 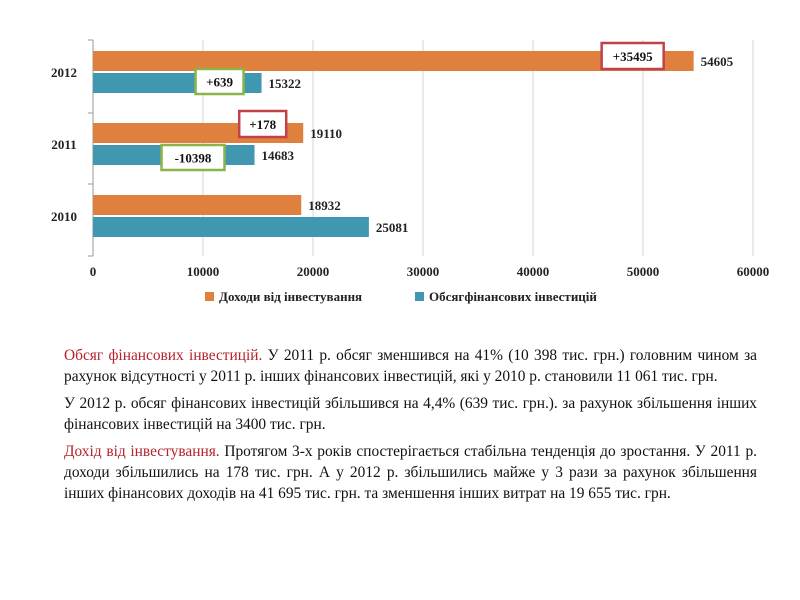 I want to click on annotation-label: +639, so click(x=219, y=82).